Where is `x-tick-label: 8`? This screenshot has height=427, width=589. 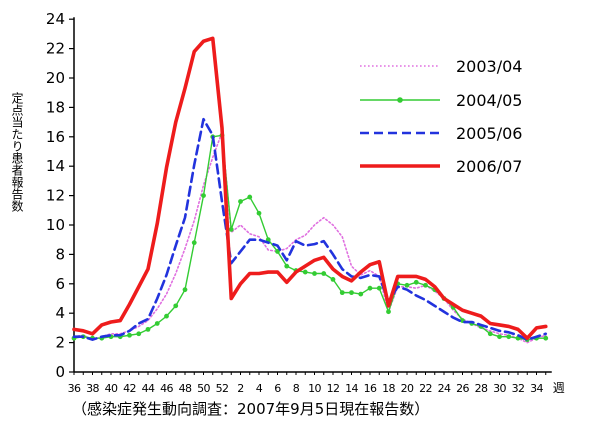 x-tick-label: 8 is located at coordinates (296, 388).